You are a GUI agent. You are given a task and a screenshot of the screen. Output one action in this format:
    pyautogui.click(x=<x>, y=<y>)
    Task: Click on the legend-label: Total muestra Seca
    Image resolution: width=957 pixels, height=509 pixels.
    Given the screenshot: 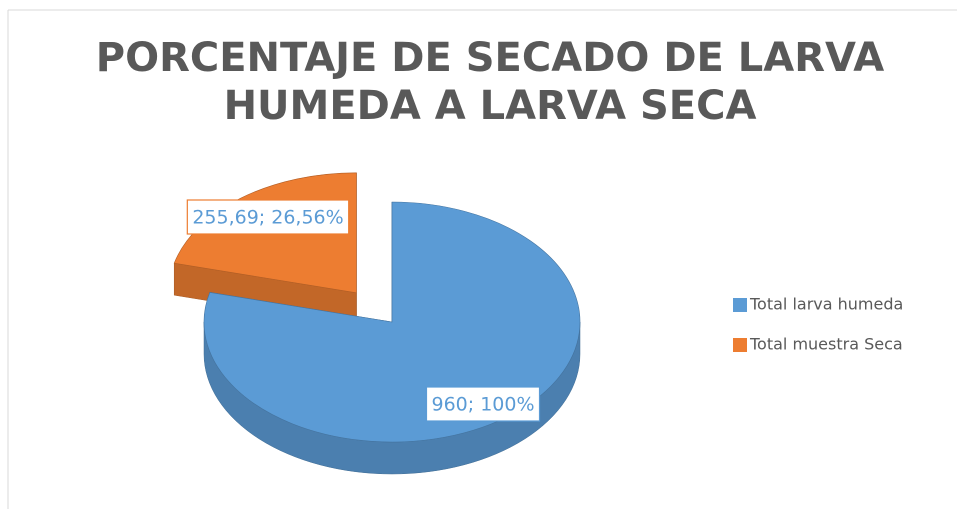 What is the action you would take?
    pyautogui.click(x=826, y=344)
    